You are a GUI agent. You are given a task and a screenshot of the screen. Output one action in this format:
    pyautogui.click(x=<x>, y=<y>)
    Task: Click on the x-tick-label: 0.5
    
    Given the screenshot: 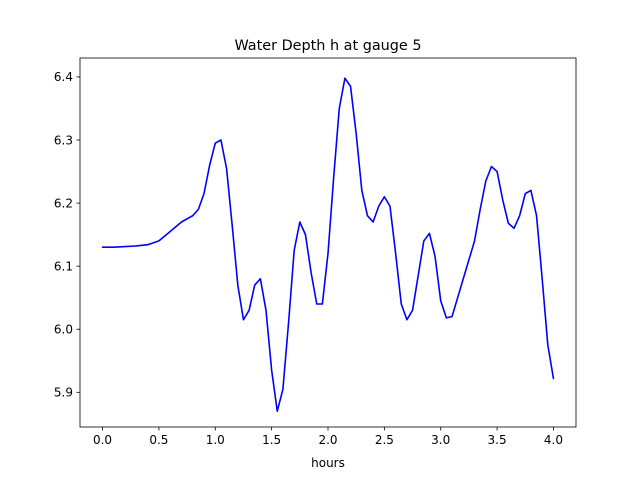 What is the action you would take?
    pyautogui.click(x=158, y=440)
    